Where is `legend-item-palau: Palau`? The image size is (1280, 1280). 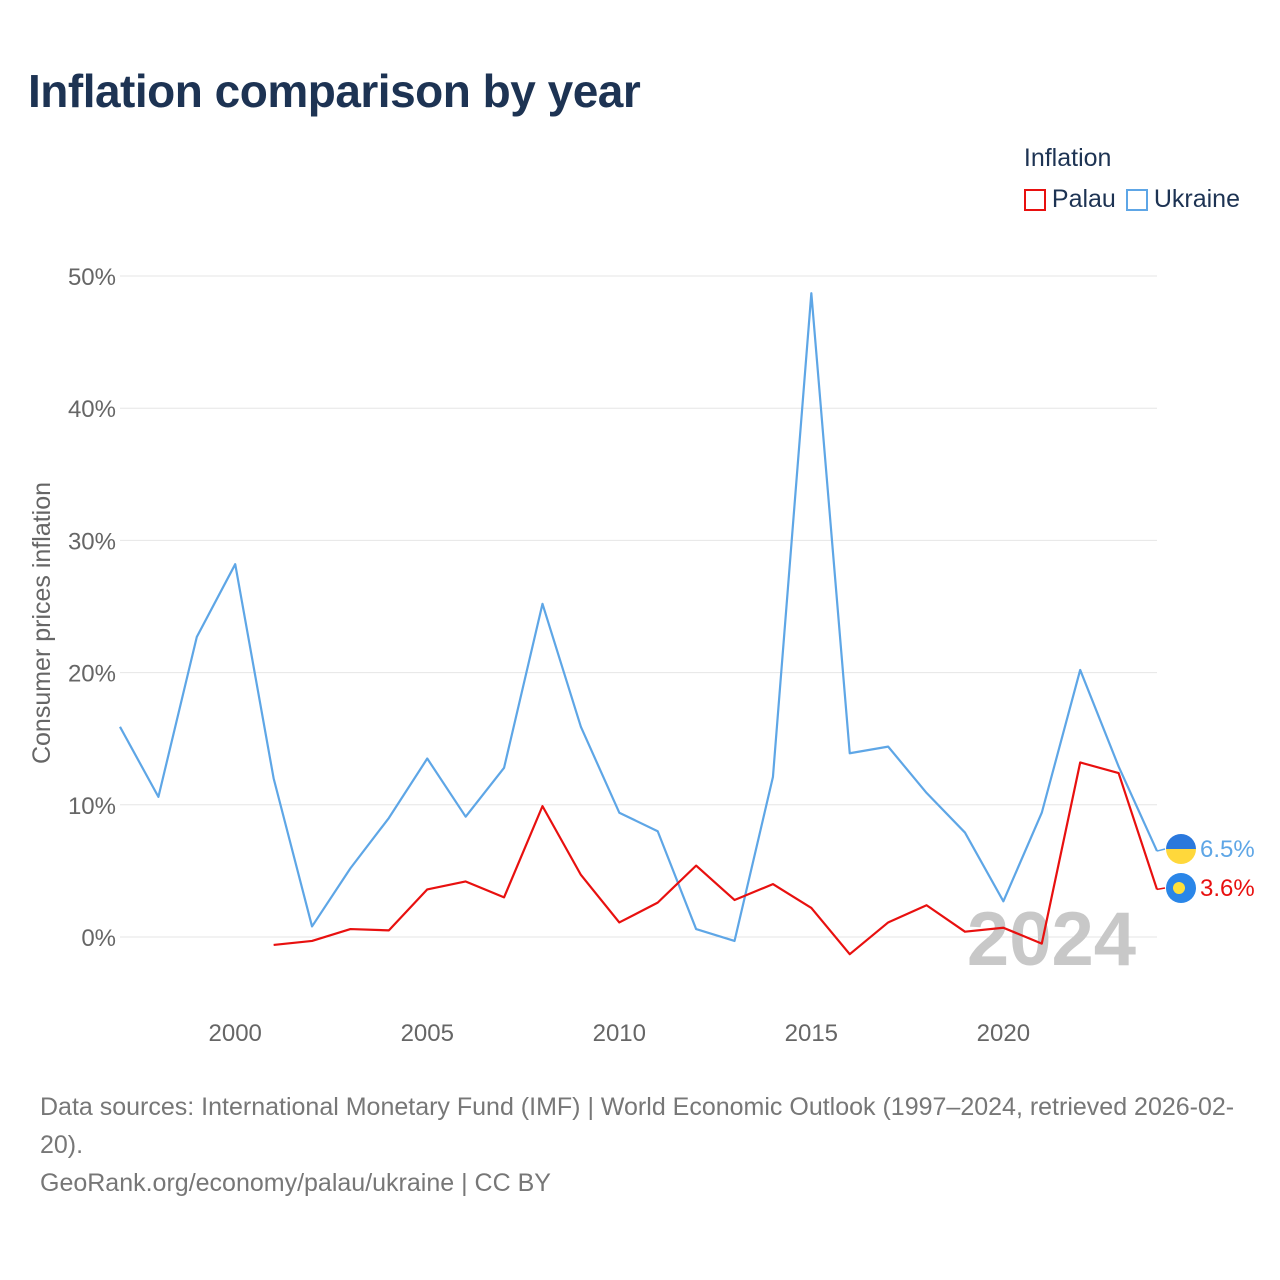 legend-item-palau: Palau is located at coordinates (1069, 199).